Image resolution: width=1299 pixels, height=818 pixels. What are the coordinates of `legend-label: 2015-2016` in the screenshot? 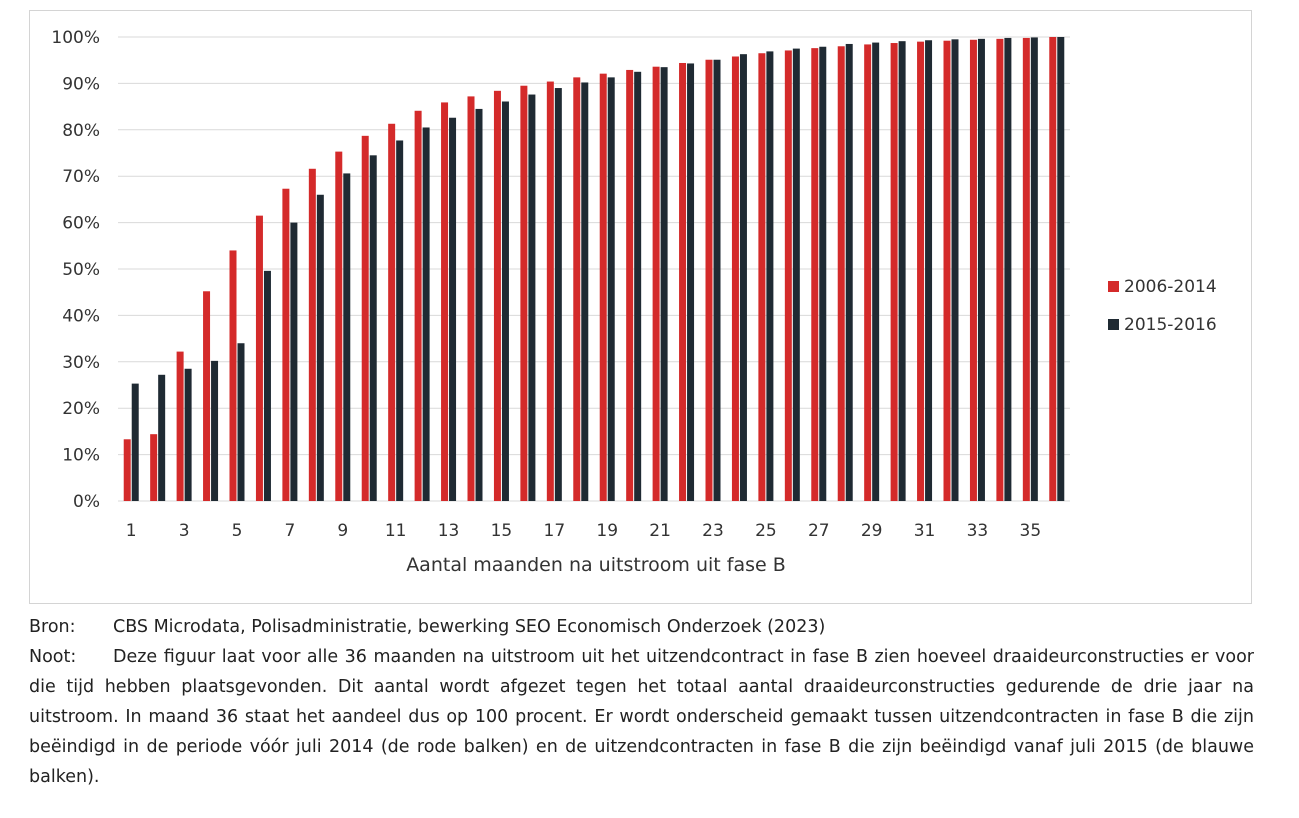 It's located at (1170, 325).